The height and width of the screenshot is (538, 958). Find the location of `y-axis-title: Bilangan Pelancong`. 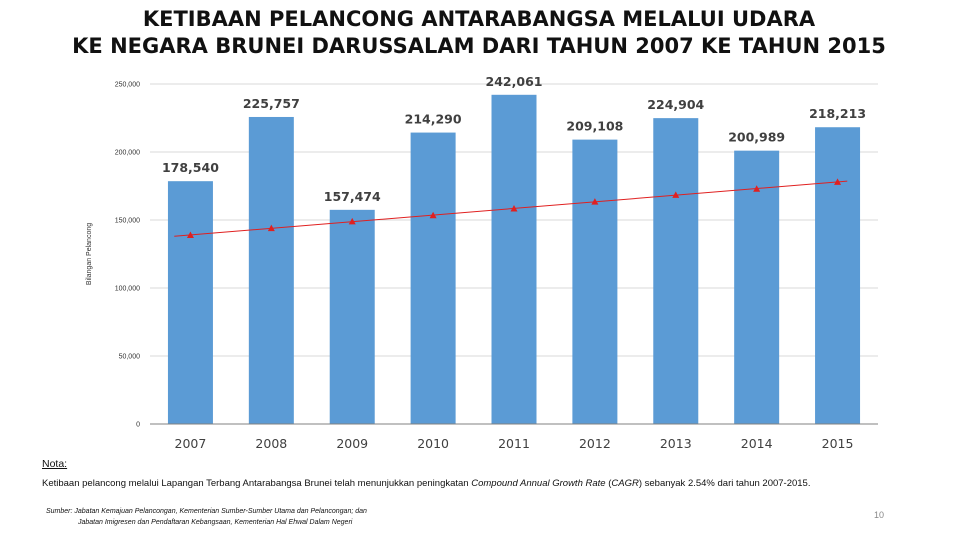

y-axis-title: Bilangan Pelancong is located at coordinates (89, 254).